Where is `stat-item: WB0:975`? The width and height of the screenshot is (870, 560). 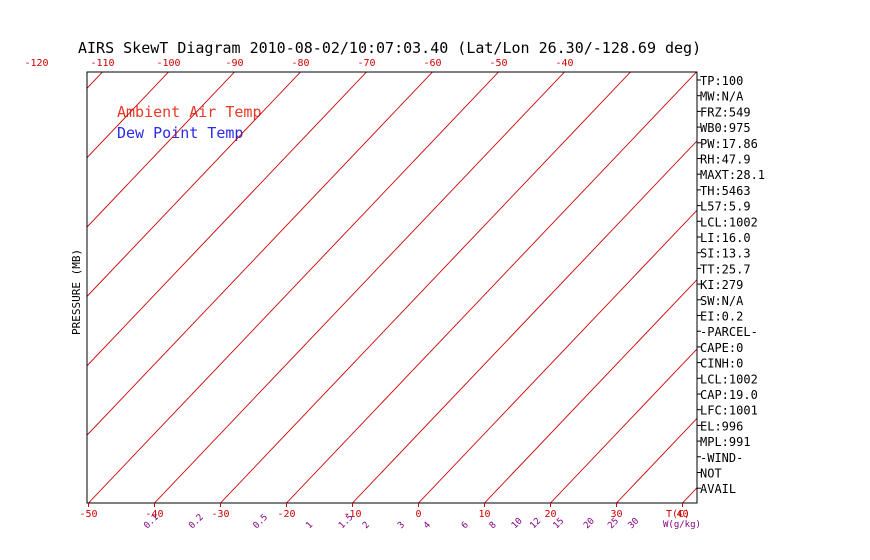 stat-item: WB0:975 is located at coordinates (725, 128).